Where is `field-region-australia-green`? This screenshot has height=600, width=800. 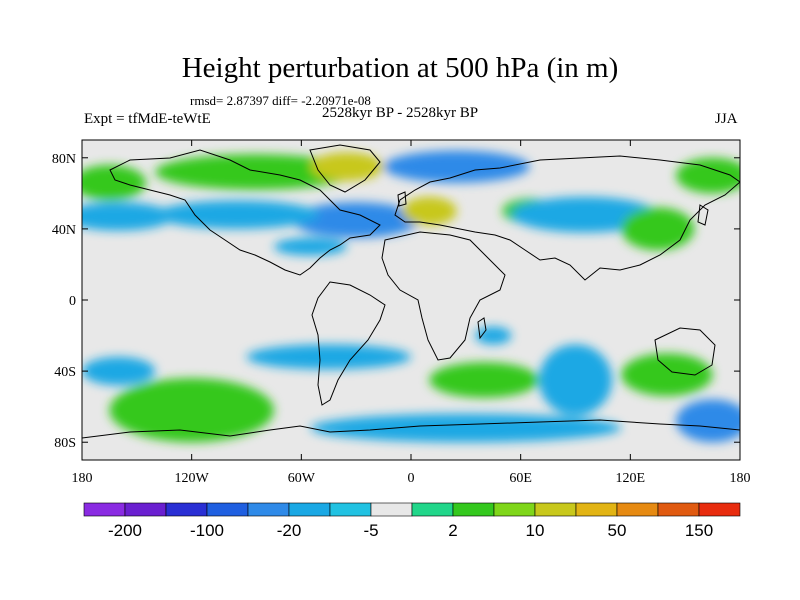
field-region-australia-green is located at coordinates (667, 374).